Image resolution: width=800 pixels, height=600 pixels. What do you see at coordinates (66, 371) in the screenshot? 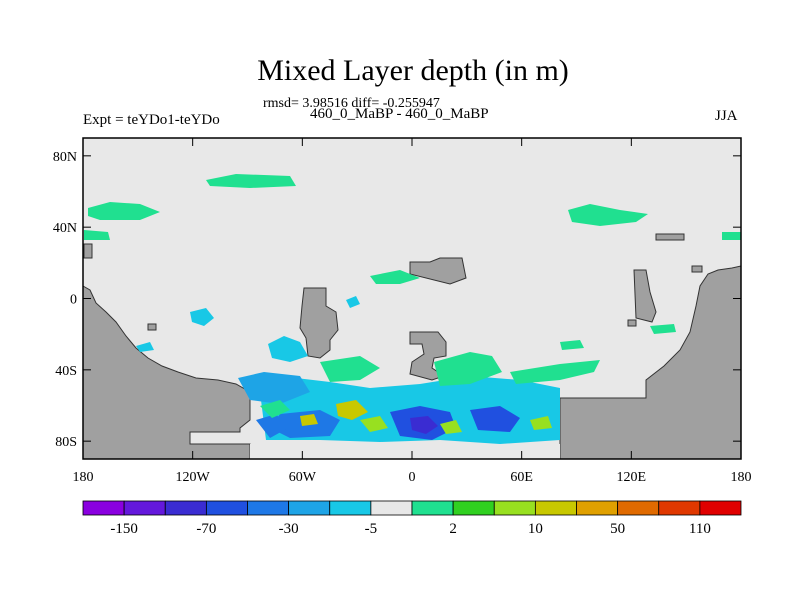
I see `y-tick-label: 40S` at bounding box center [66, 371].